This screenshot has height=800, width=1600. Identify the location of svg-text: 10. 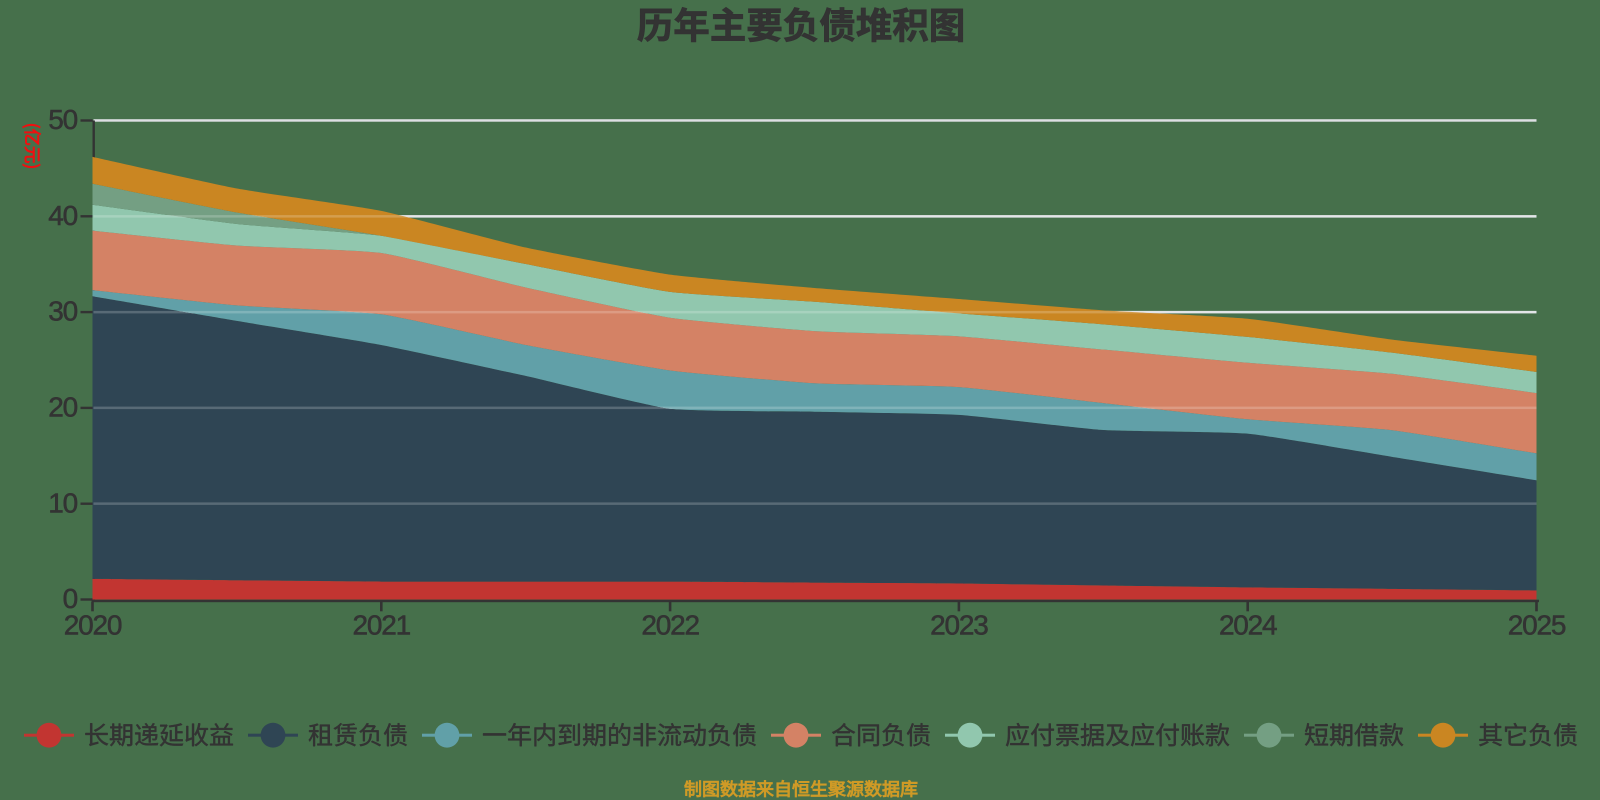
(62, 502).